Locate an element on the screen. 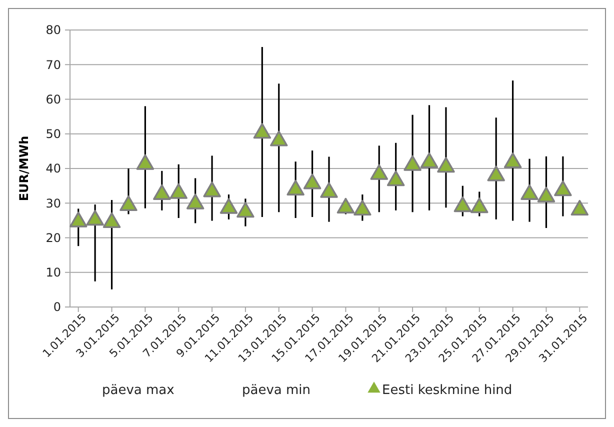 The height and width of the screenshot is (427, 614). y-tick-label: 0 is located at coordinates (57, 307).